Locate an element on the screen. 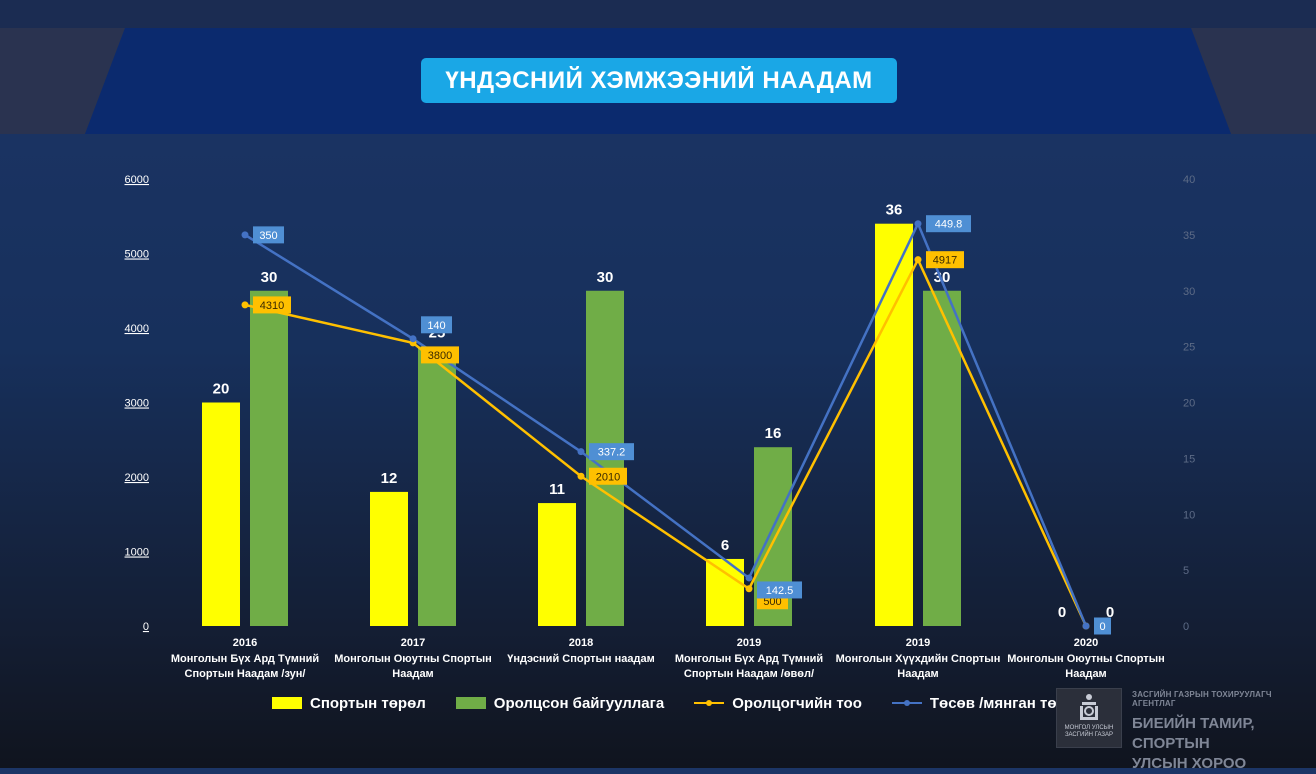  government-logo: МОНГОЛ УЛСЫН ЗАСГИЙН ГАЗАР is located at coordinates (1089, 718).